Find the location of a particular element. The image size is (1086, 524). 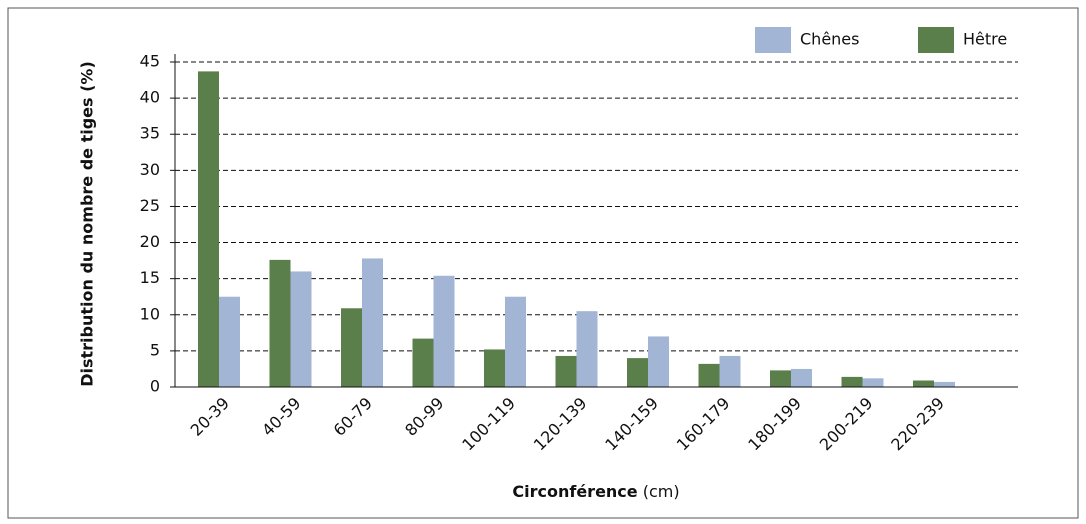

y-tick-label: 25 is located at coordinates (150, 205).